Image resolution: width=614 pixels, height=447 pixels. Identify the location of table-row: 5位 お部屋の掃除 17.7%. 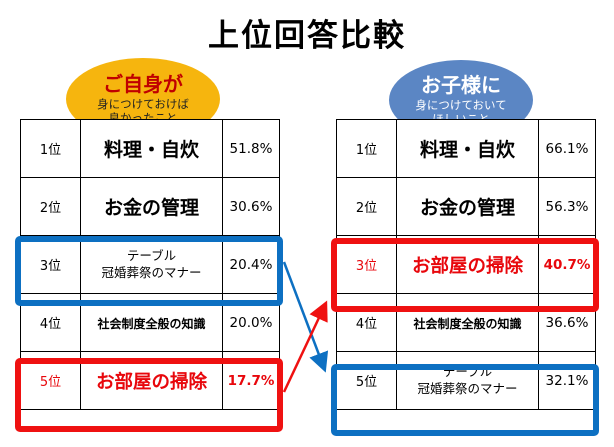
(150, 380).